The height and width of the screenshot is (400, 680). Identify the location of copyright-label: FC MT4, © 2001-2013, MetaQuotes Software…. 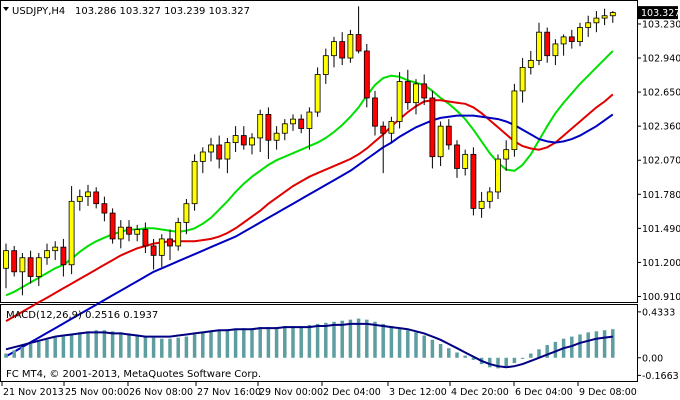
(133, 374).